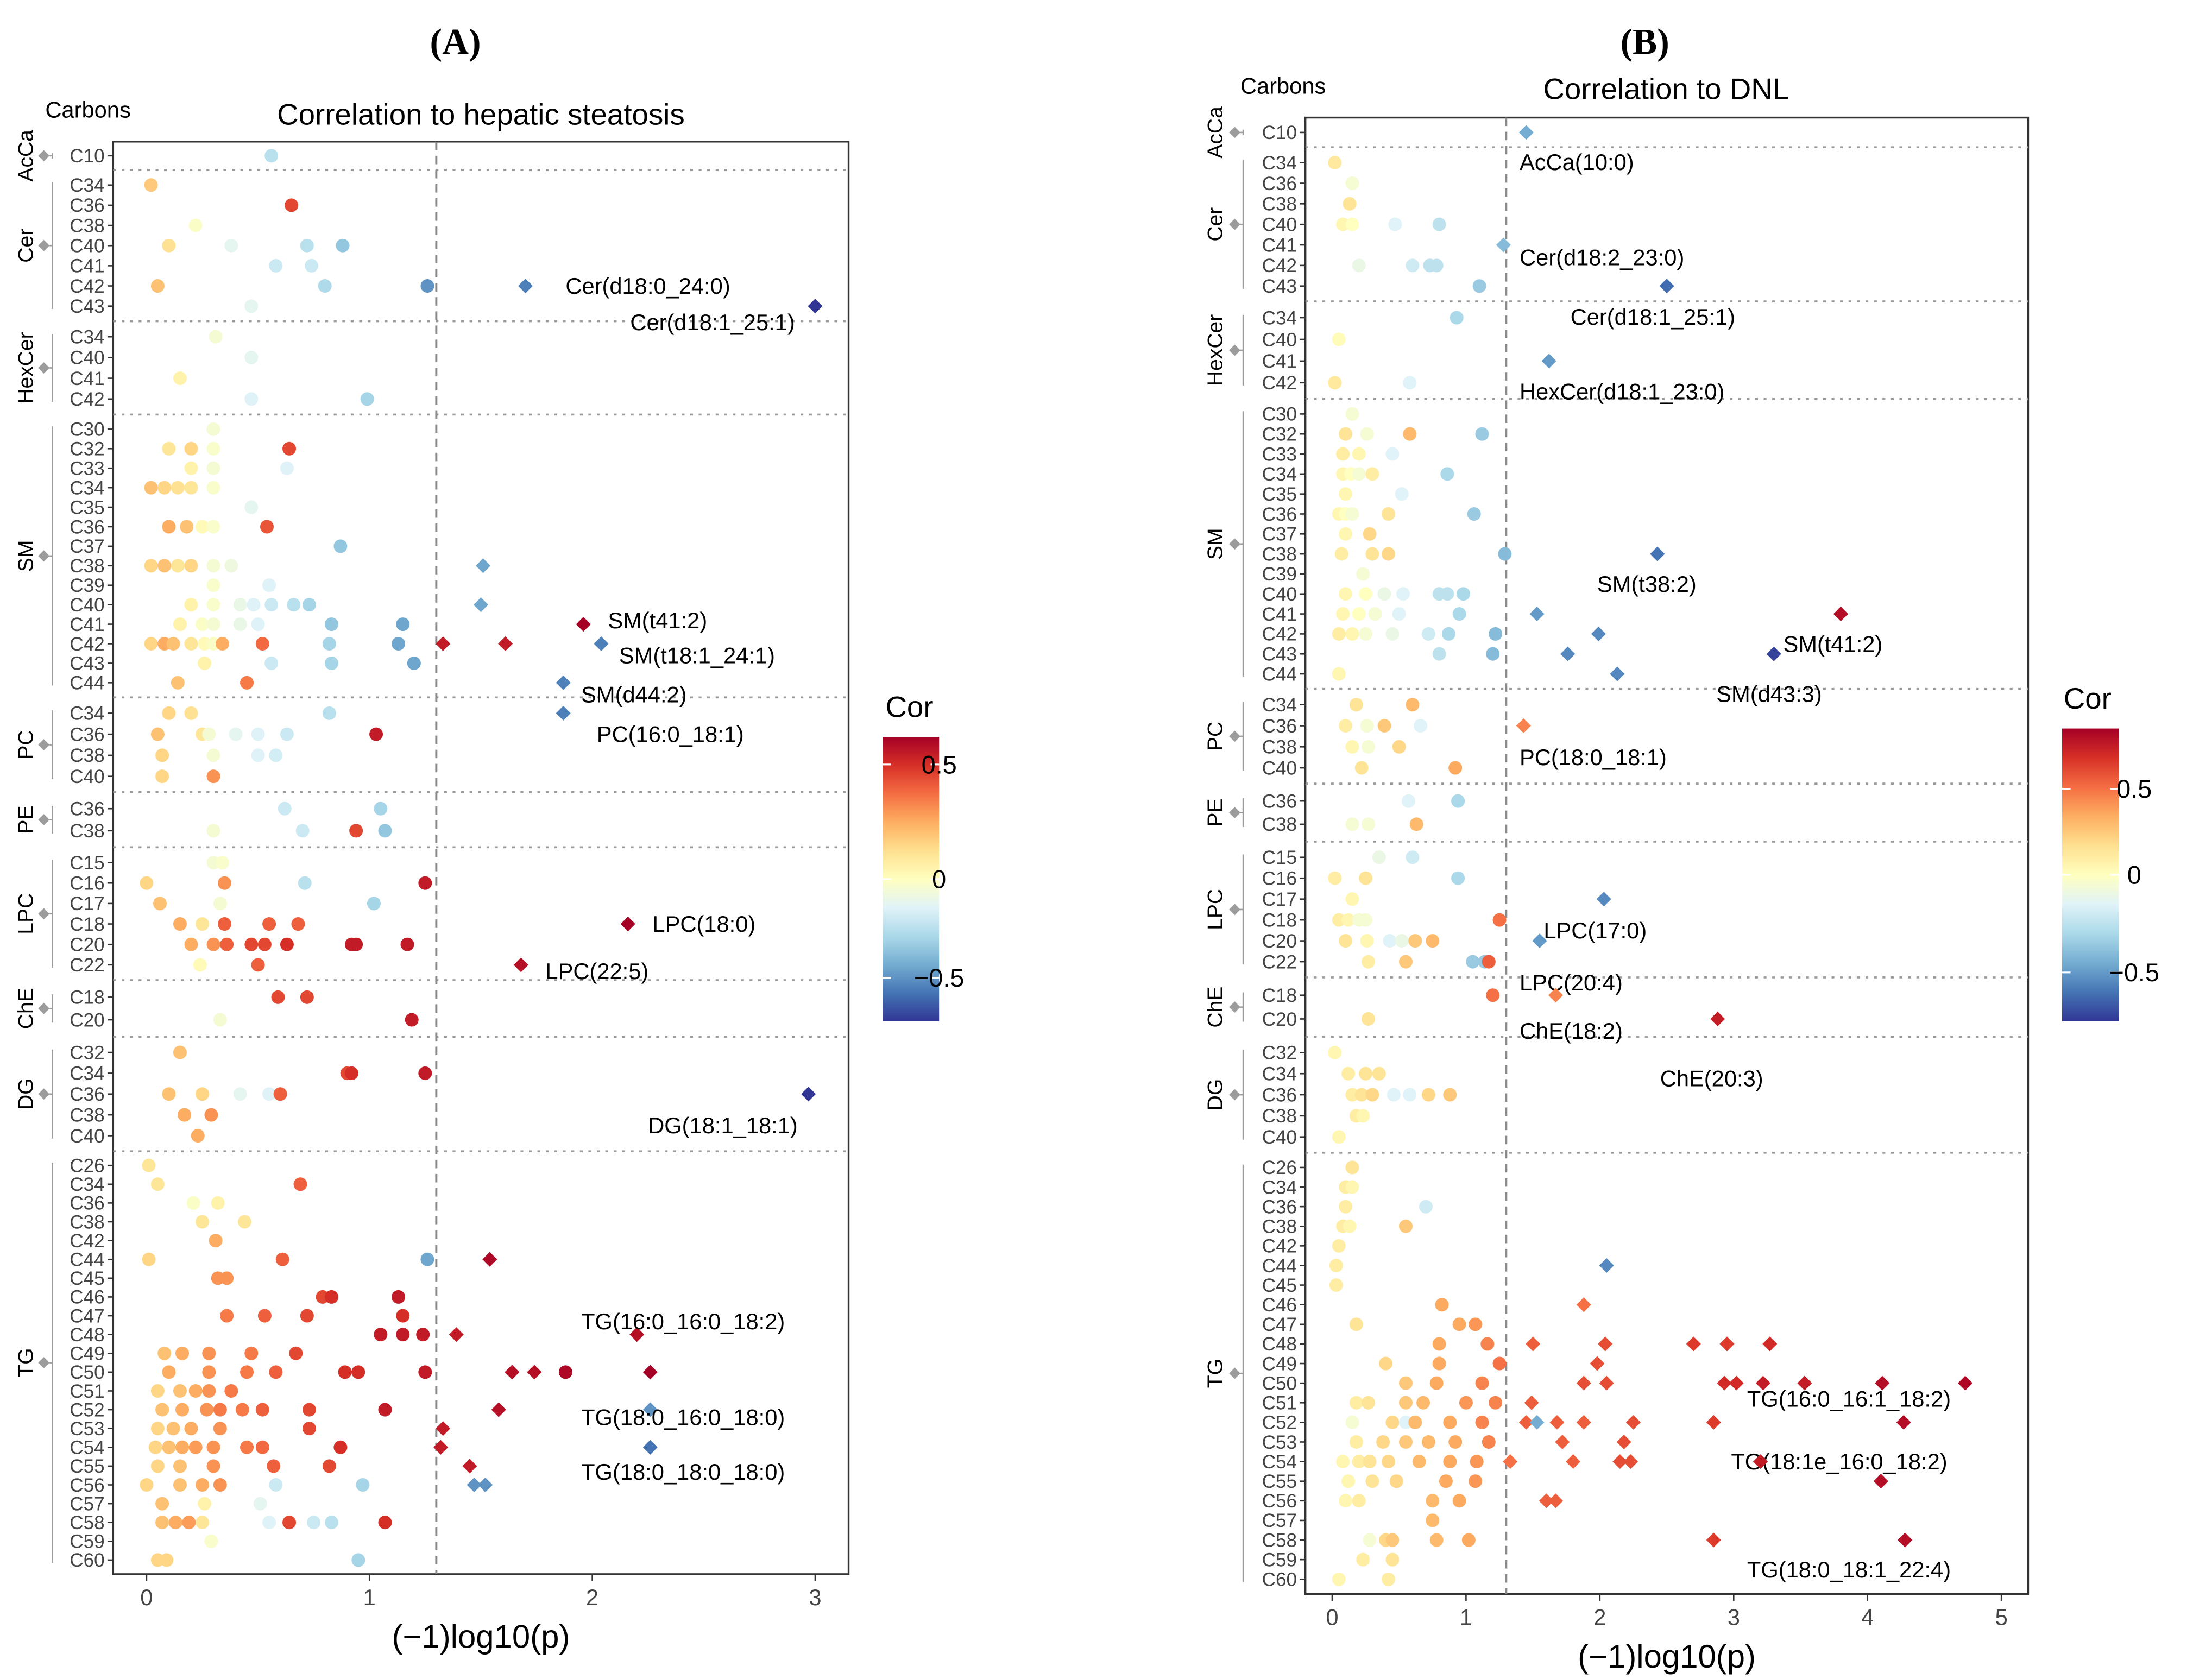 The image size is (2212, 1679). I want to click on chart-title: Correlation to hepatic steatosis, so click(481, 115).